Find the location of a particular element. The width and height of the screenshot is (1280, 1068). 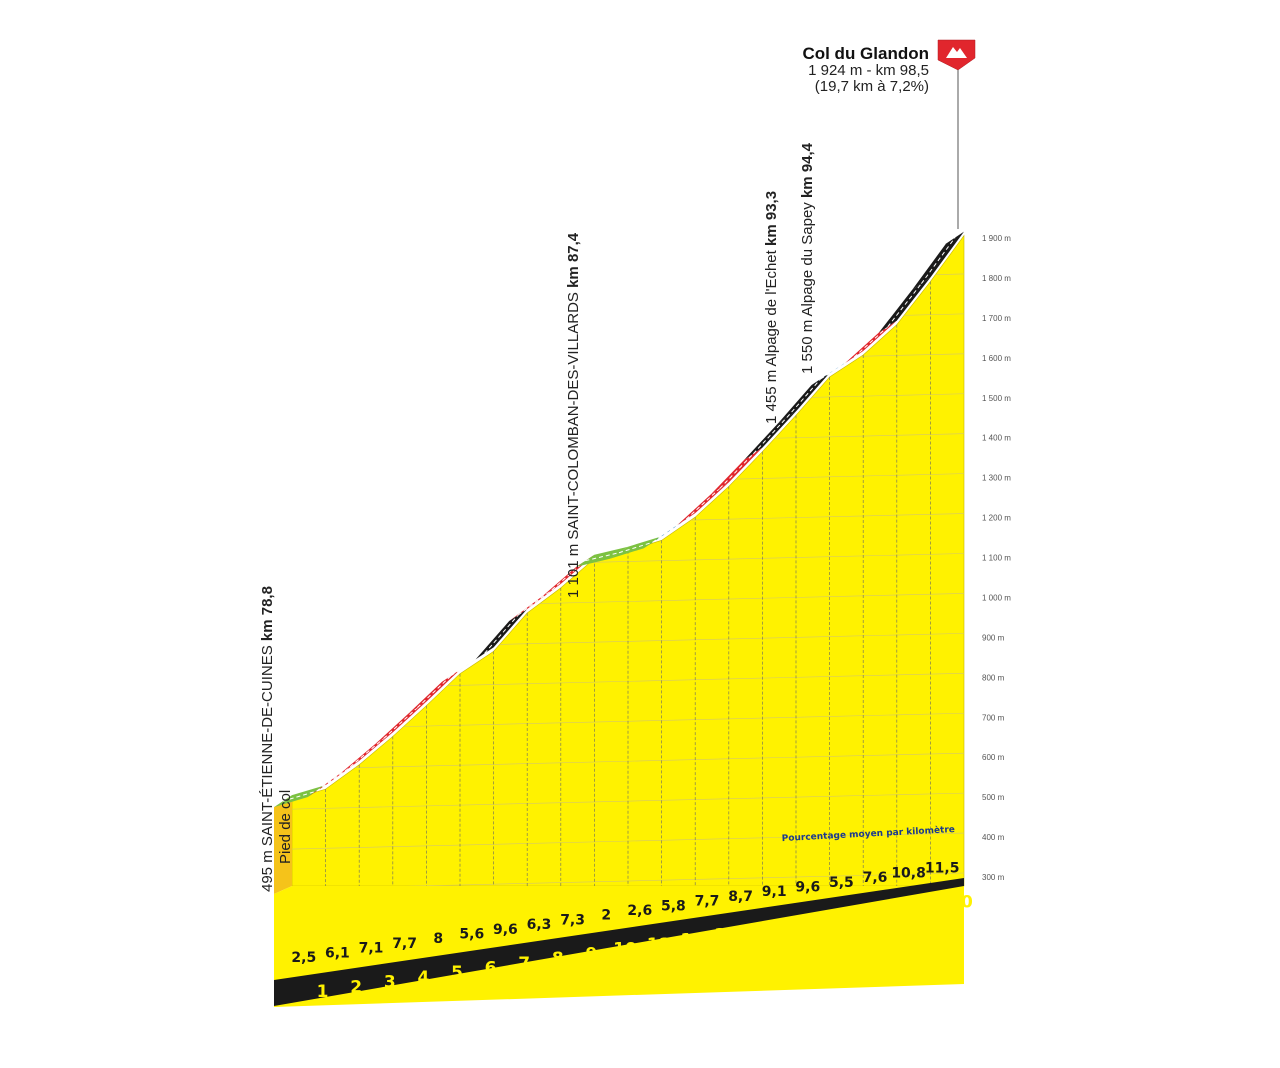

y-tick-label: 1 700 m is located at coordinates (996, 318).